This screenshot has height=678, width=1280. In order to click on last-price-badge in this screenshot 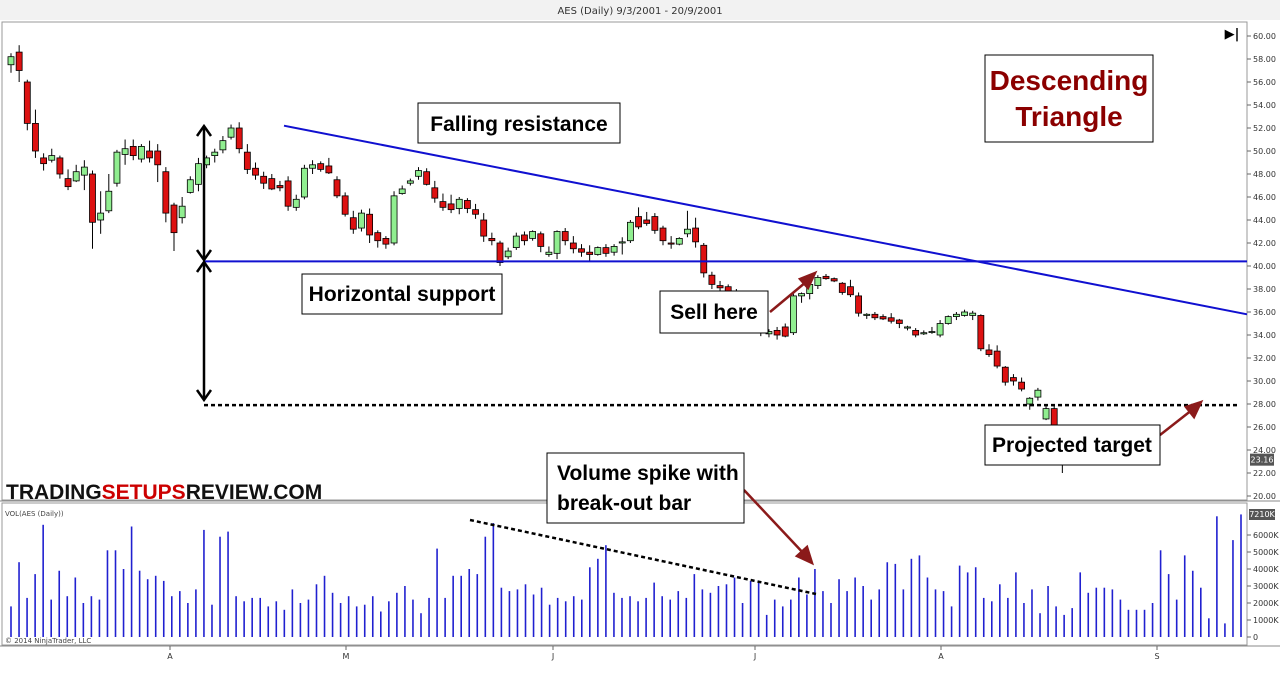, I will do `click(1262, 459)`.